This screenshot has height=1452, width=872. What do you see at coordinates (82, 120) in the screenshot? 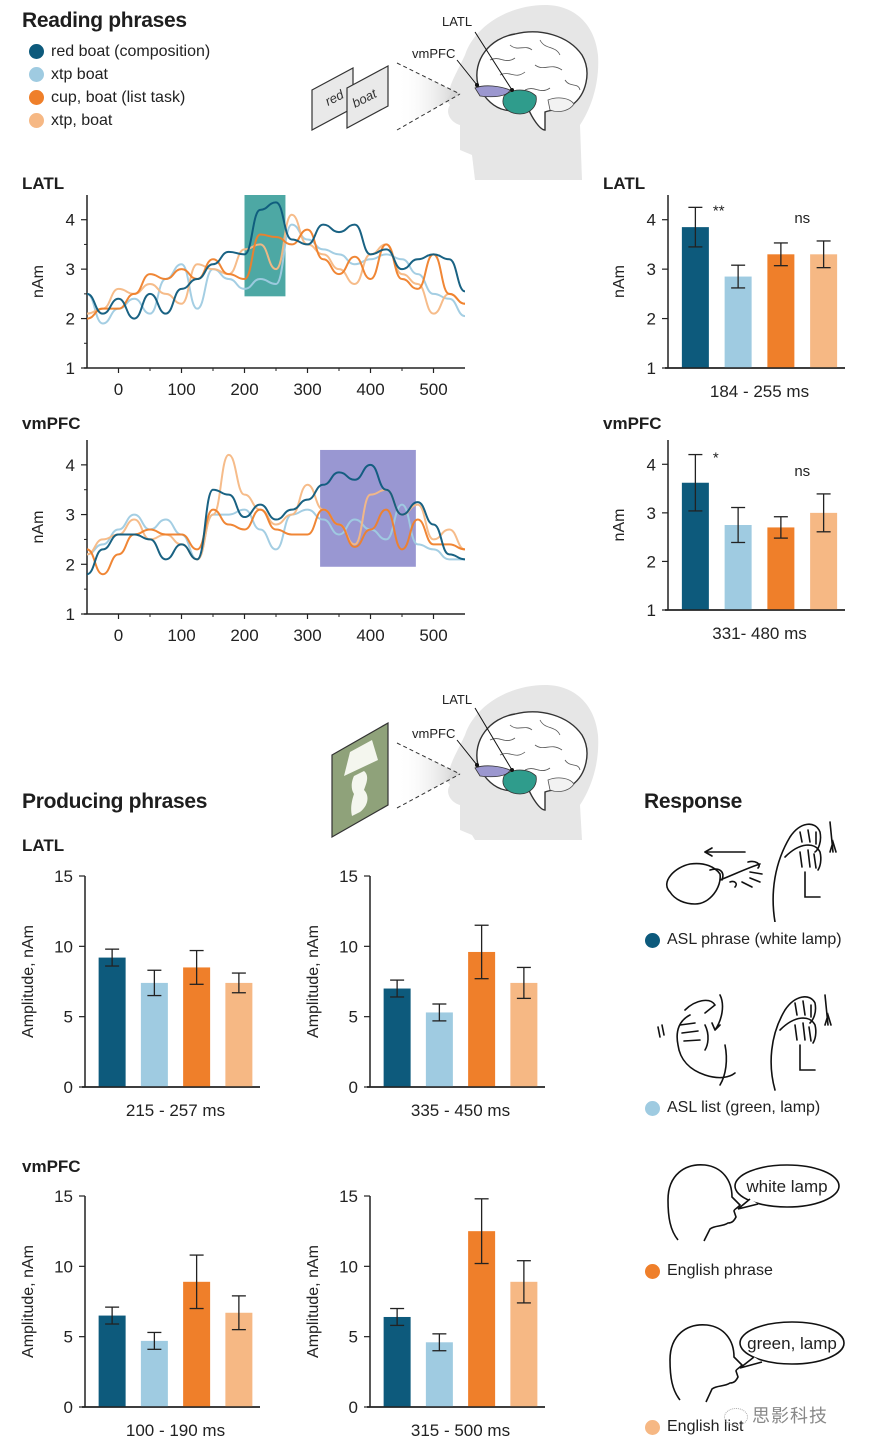
I see `legend-label: xtp, boat` at bounding box center [82, 120].